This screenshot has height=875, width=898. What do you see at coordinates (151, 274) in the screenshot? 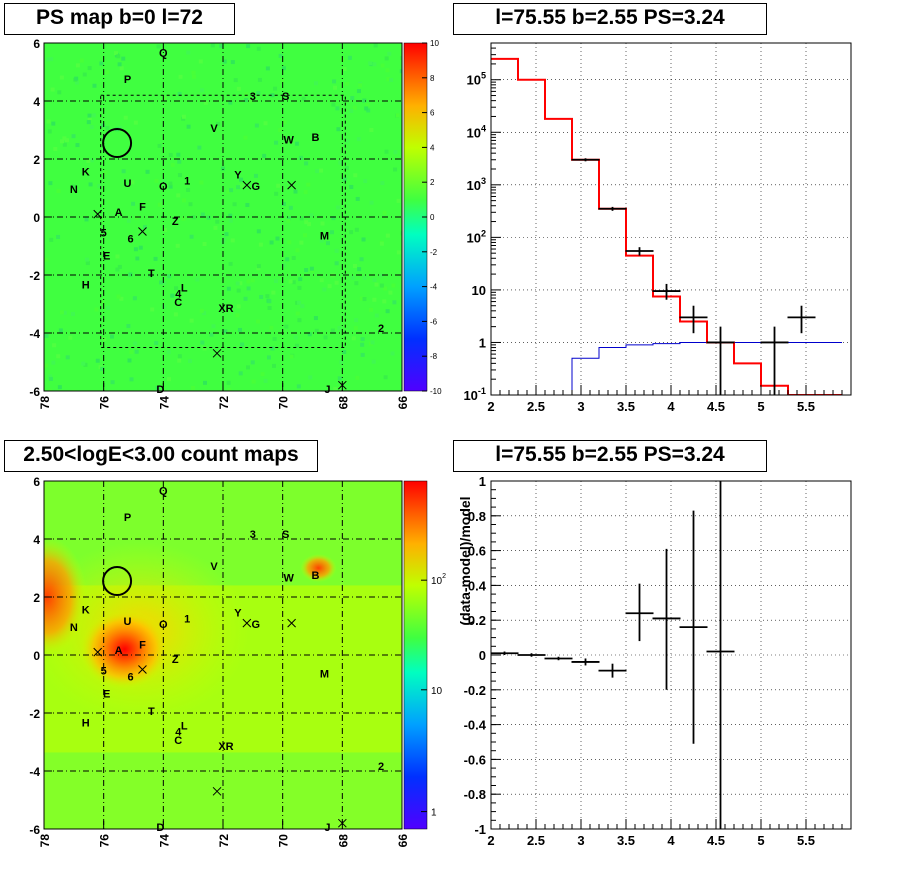
I see `source-label: T` at bounding box center [151, 274].